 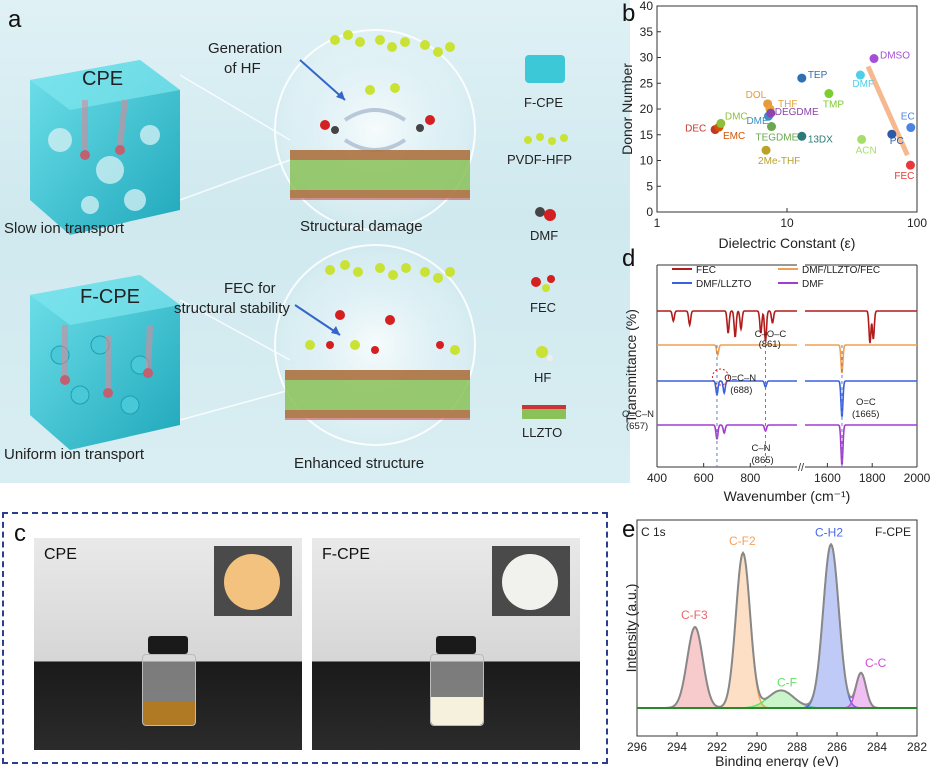 What do you see at coordinates (631, 366) in the screenshot?
I see `y-axis-title: Transmittance (%)` at bounding box center [631, 366].